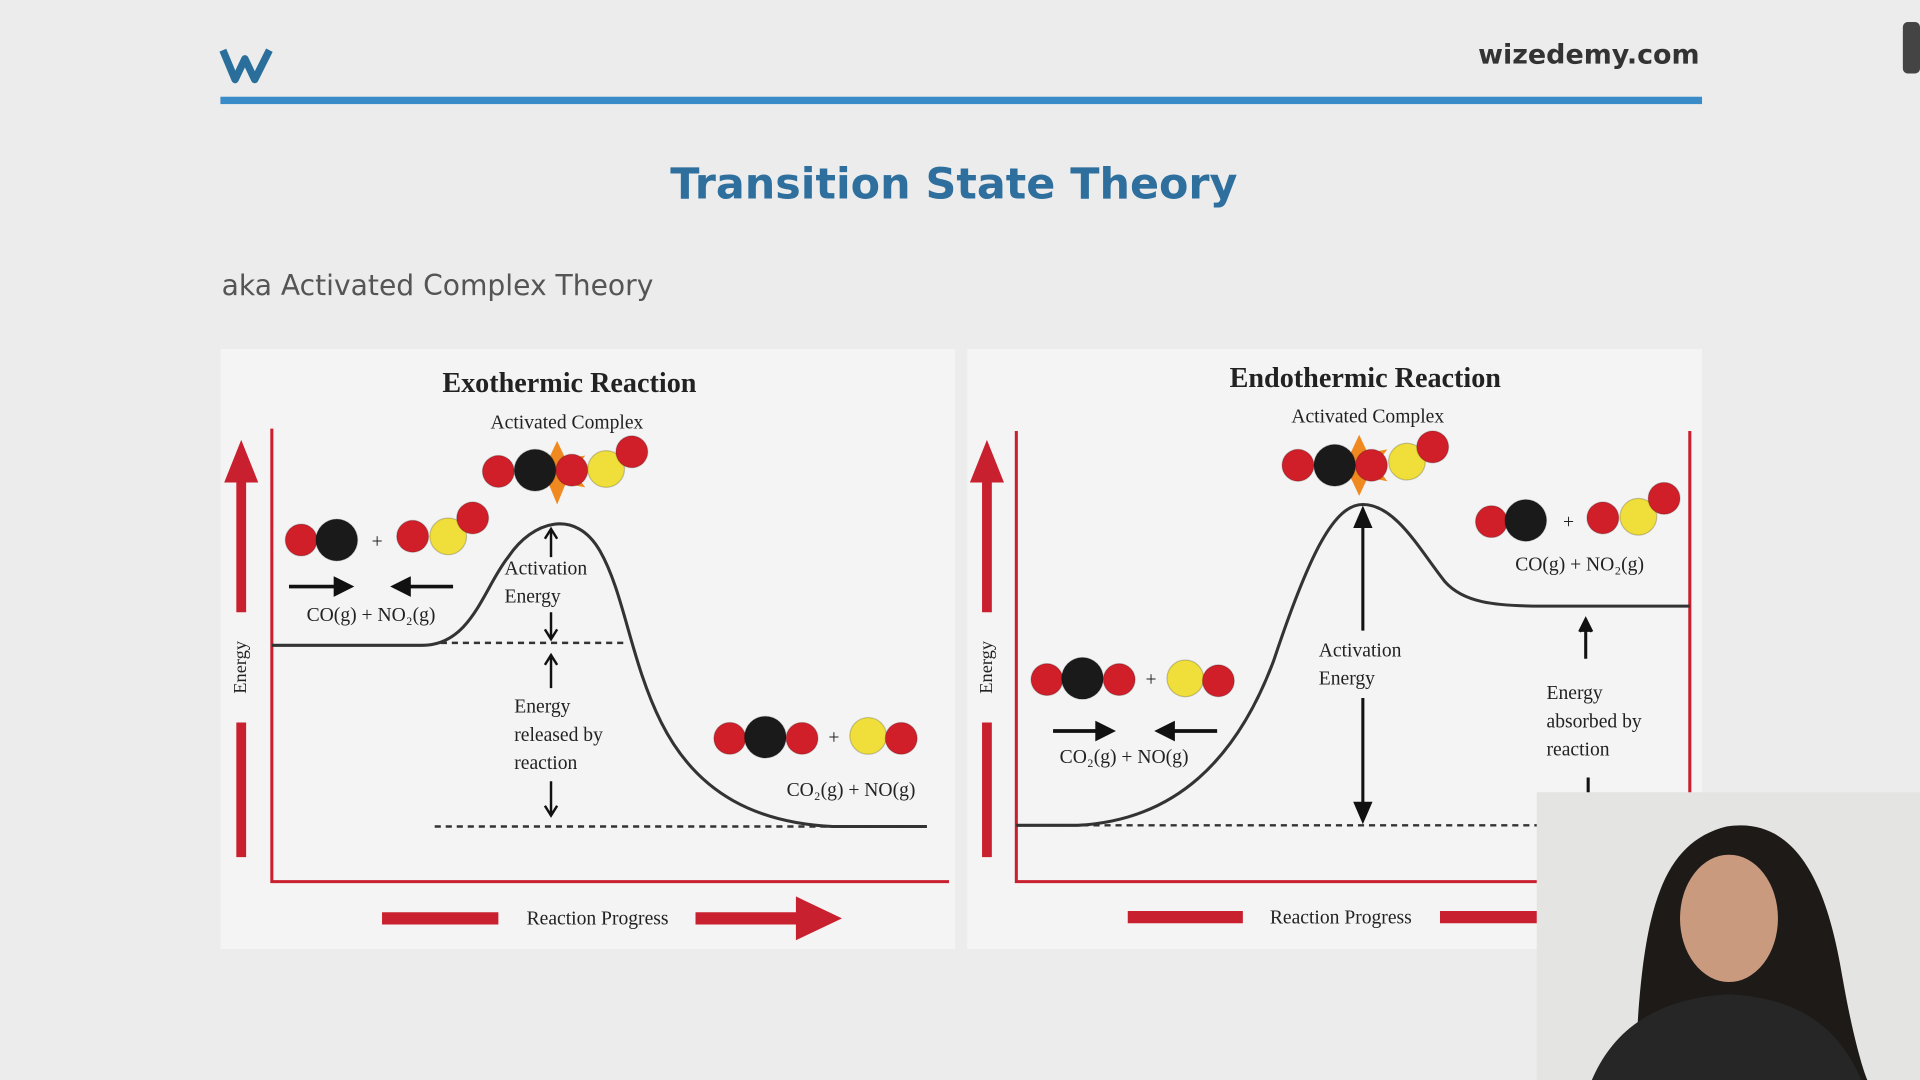  I want to click on diagram-title: Endothermic Reaction, so click(1366, 378).